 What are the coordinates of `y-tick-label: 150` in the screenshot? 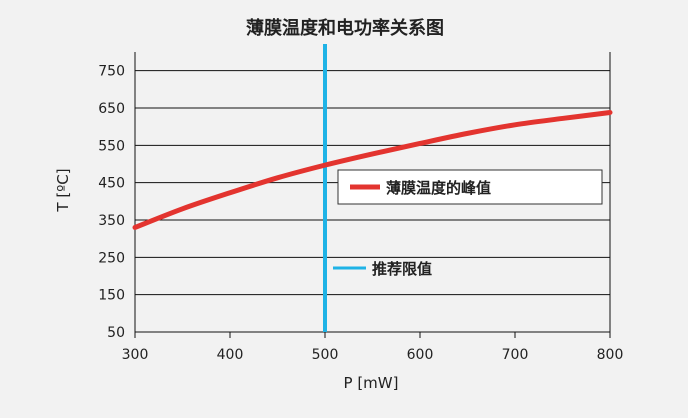 It's located at (111, 296).